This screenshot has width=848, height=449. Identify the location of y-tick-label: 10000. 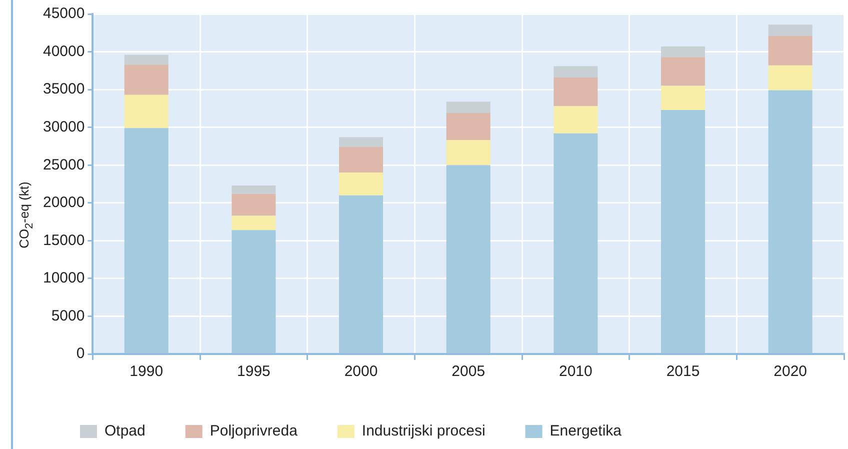
(63, 278).